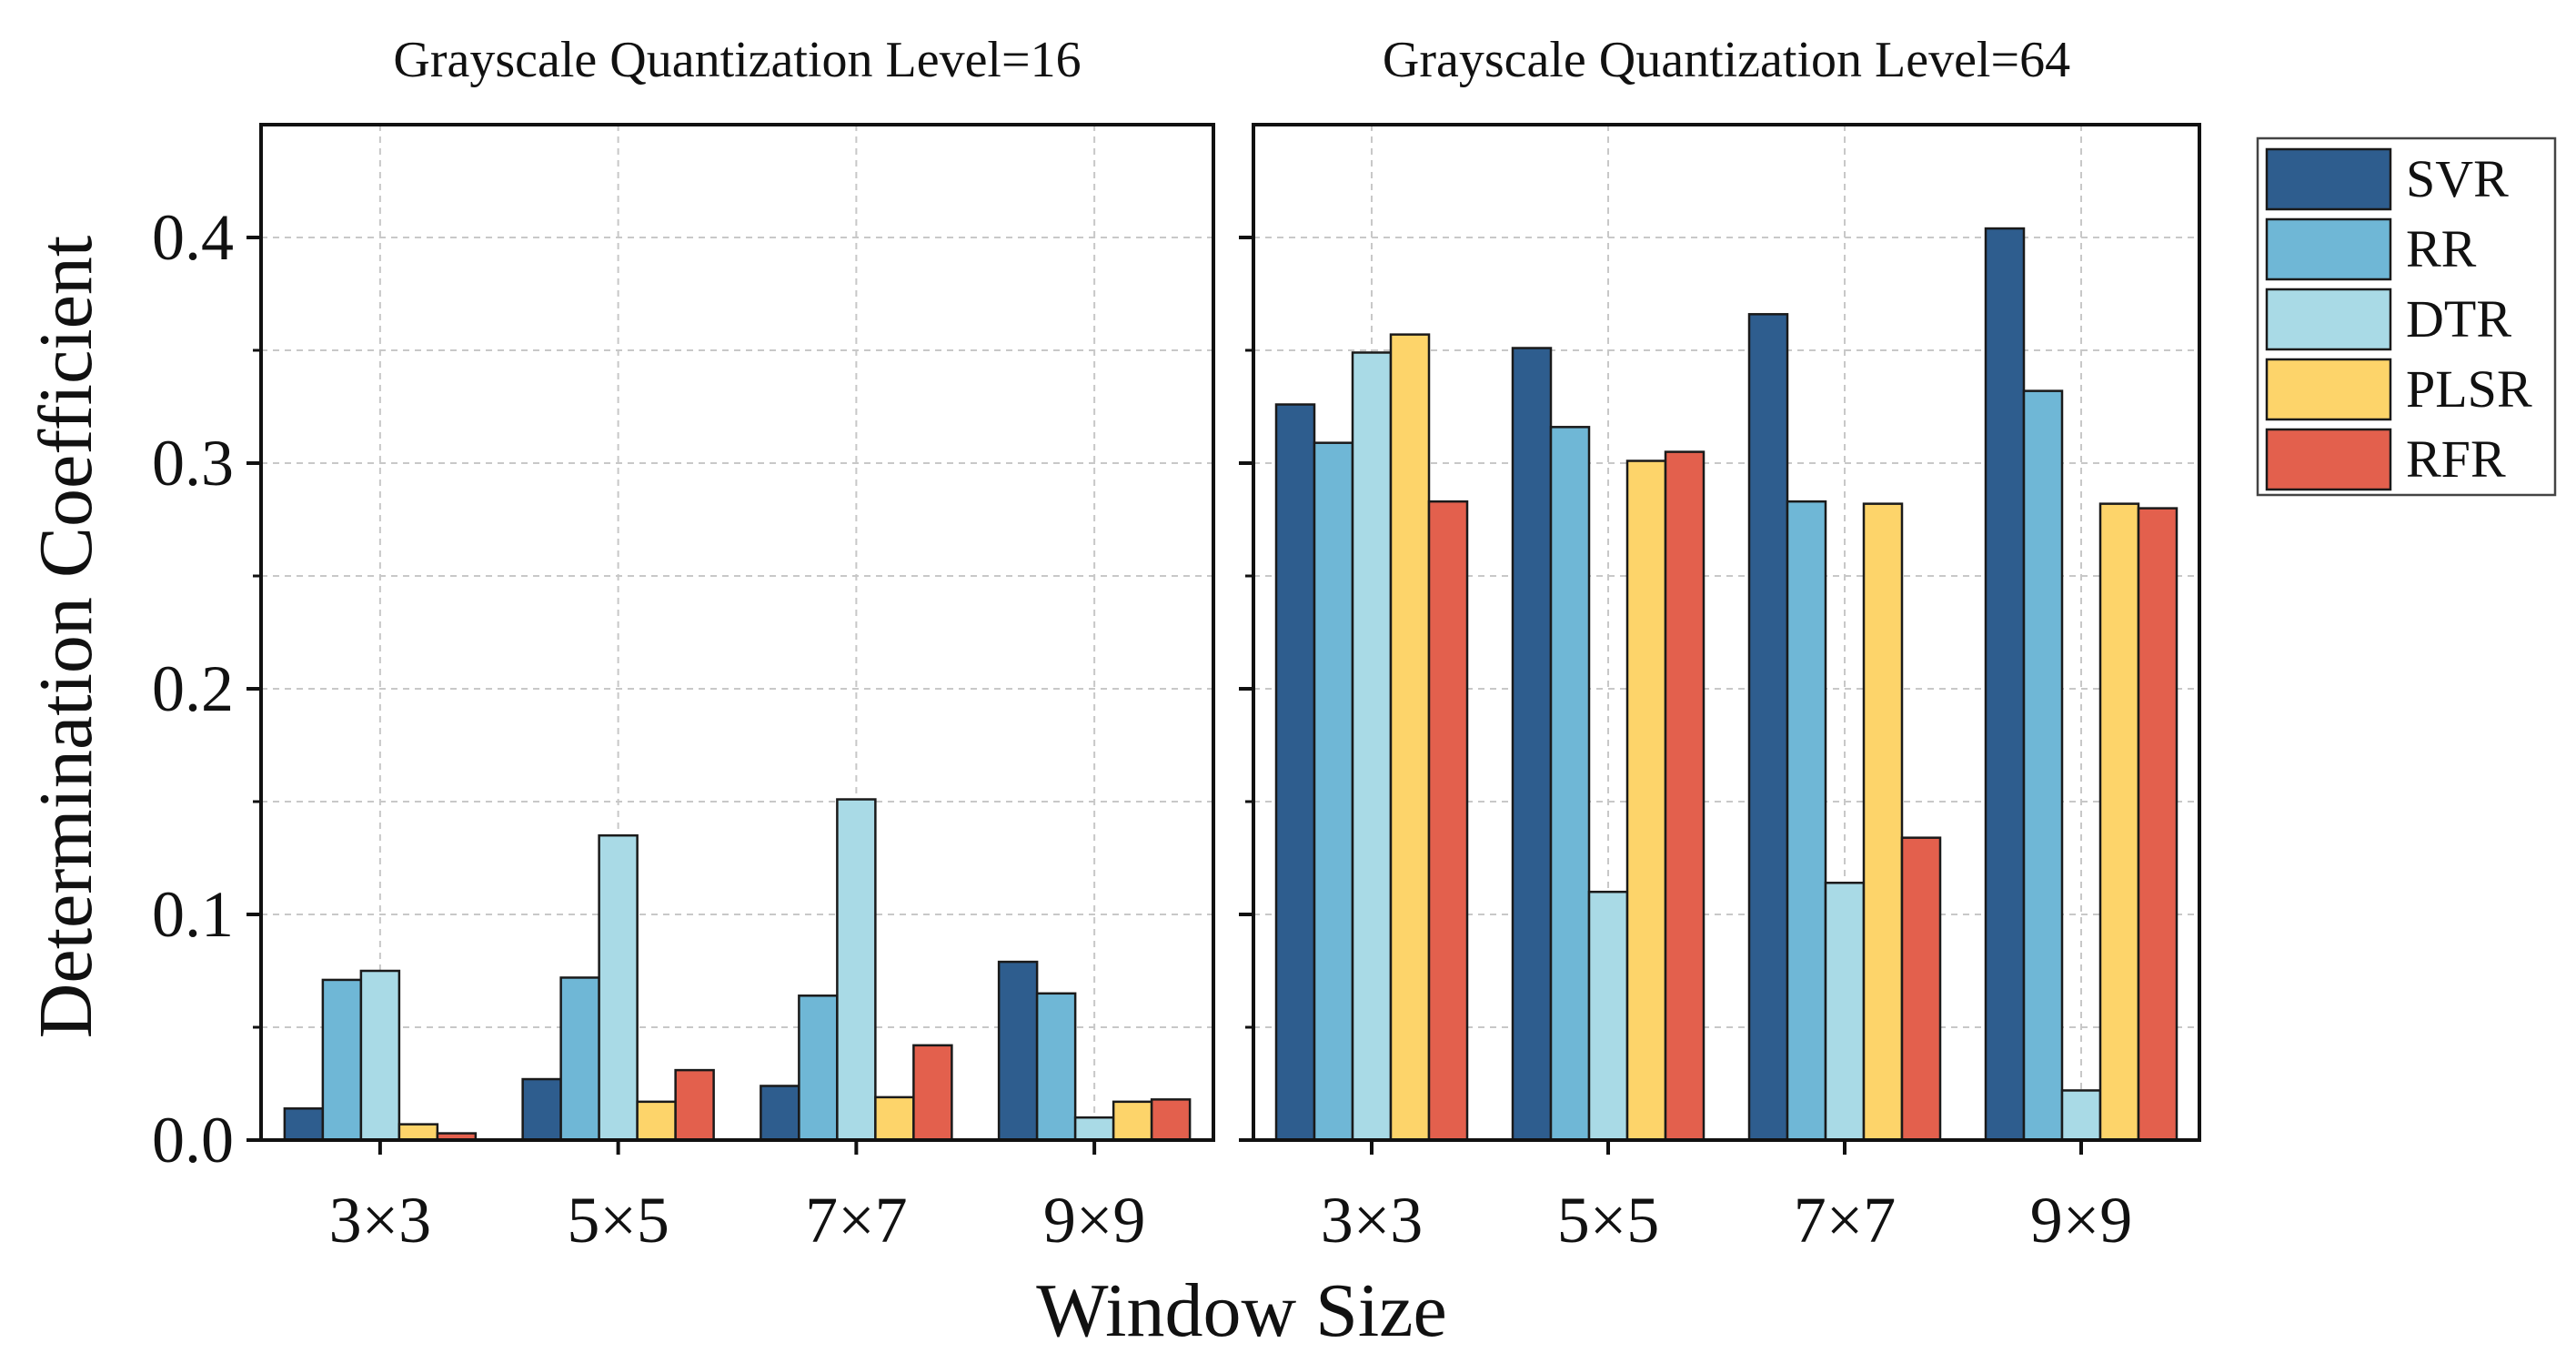 Image resolution: width=2576 pixels, height=1363 pixels. Describe the element at coordinates (2456, 459) in the screenshot. I see `legend-label-rfr: RFR` at that location.